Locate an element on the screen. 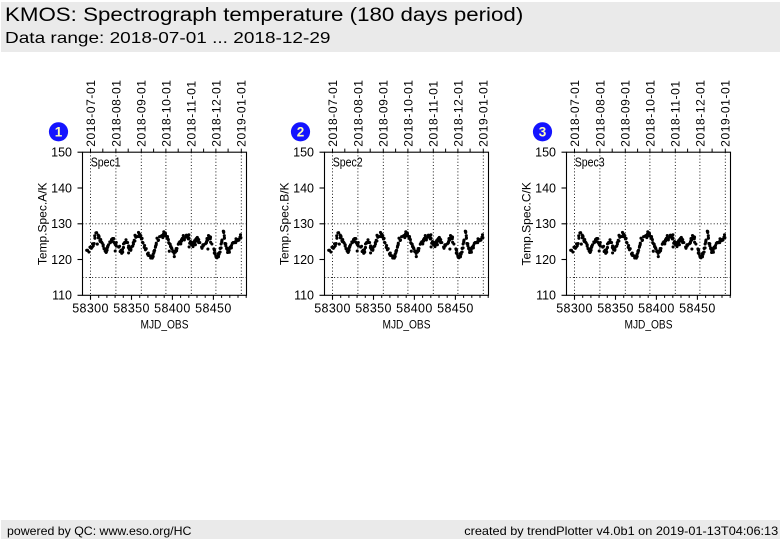  svg-text: 3 is located at coordinates (543, 131).